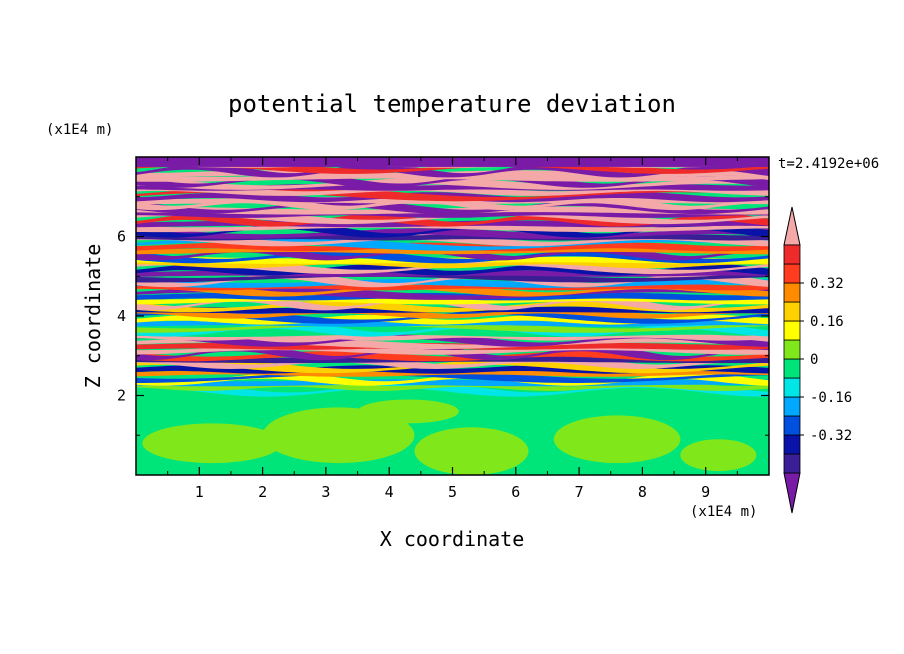 The height and width of the screenshot is (654, 904). What do you see at coordinates (199, 492) in the screenshot?
I see `x-tick-label: 1` at bounding box center [199, 492].